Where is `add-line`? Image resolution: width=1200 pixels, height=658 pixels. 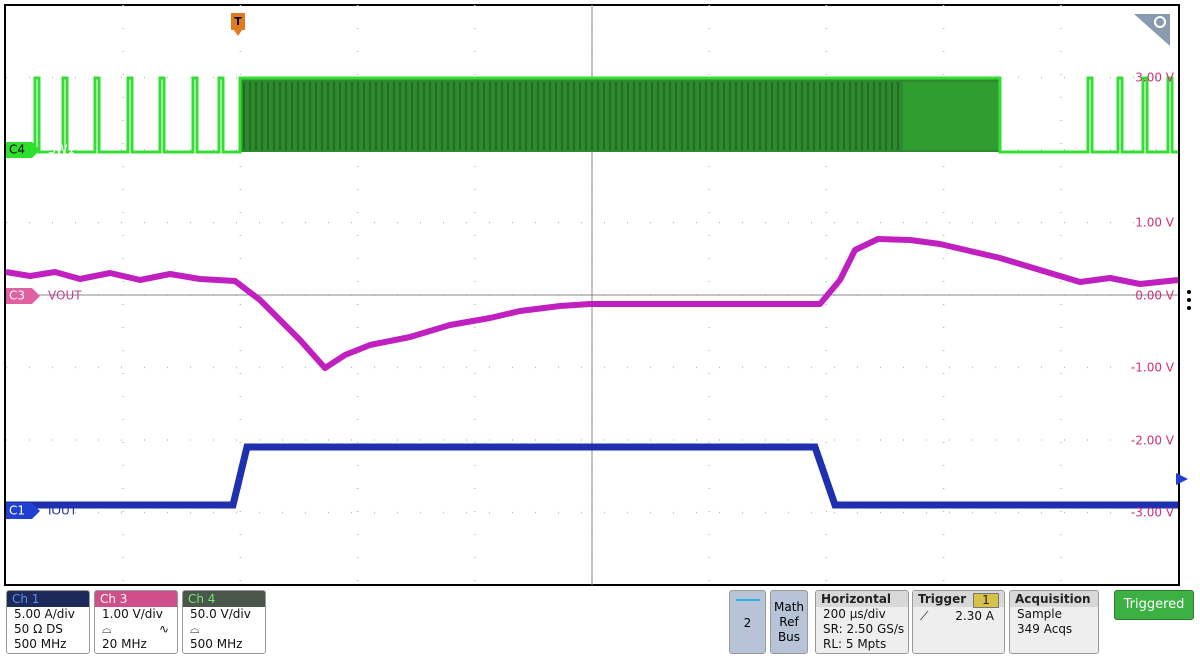
add-line is located at coordinates (748, 600).